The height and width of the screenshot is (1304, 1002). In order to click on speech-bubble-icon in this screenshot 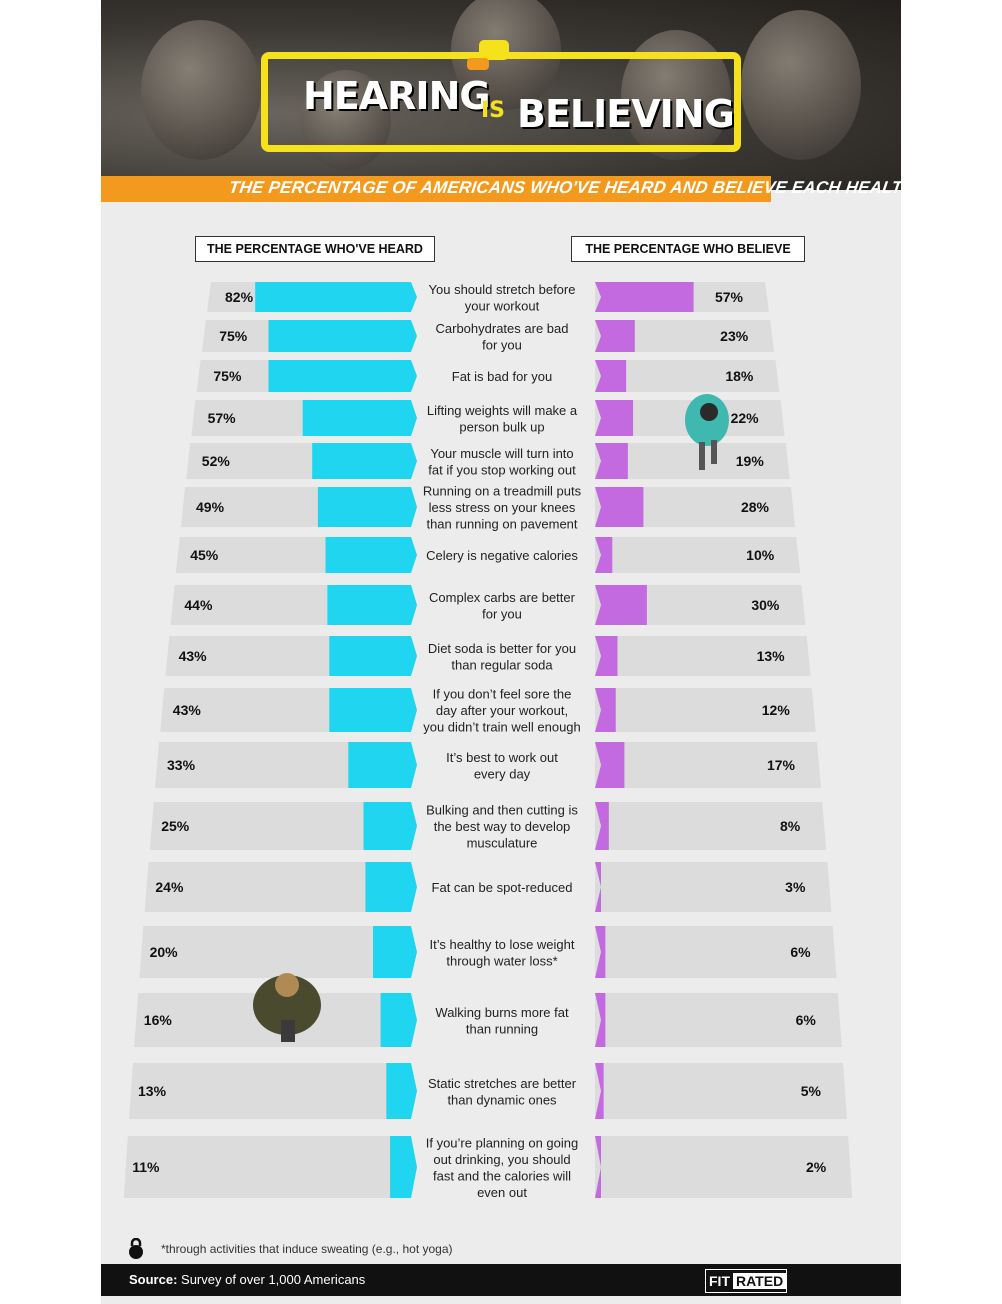, I will do `click(494, 50)`.